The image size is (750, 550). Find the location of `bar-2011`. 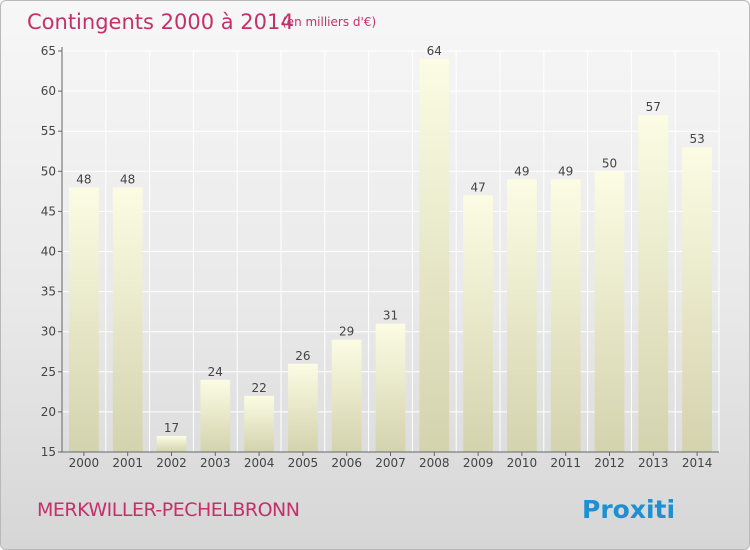

bar-2011 is located at coordinates (565, 315).